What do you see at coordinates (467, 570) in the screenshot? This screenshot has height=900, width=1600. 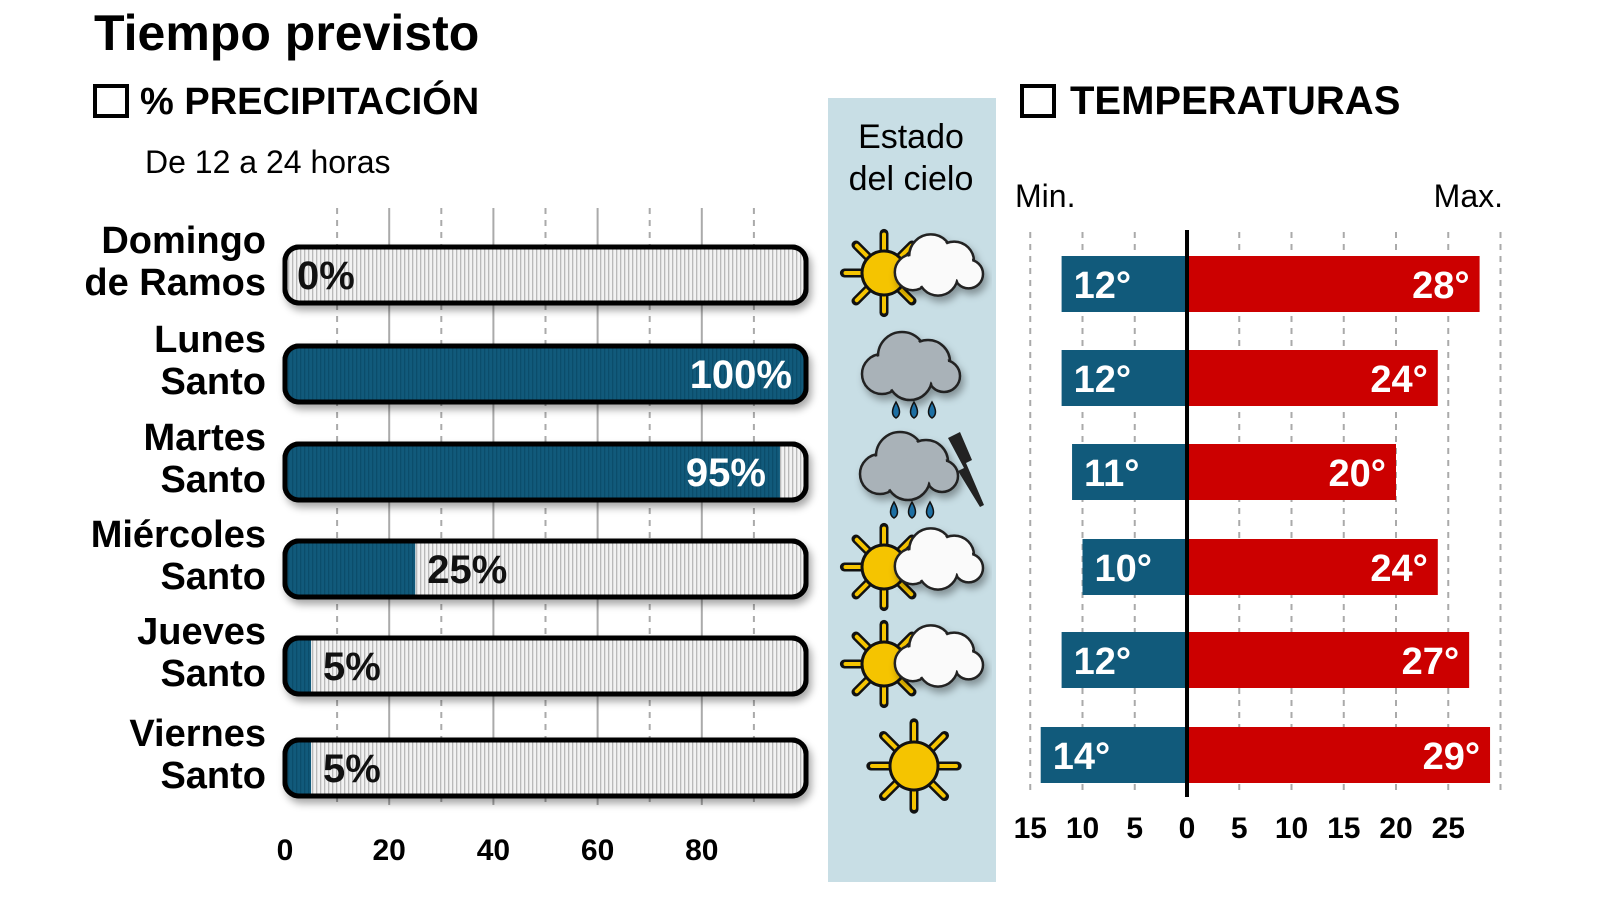 I see `precip-value-label: 25%` at bounding box center [467, 570].